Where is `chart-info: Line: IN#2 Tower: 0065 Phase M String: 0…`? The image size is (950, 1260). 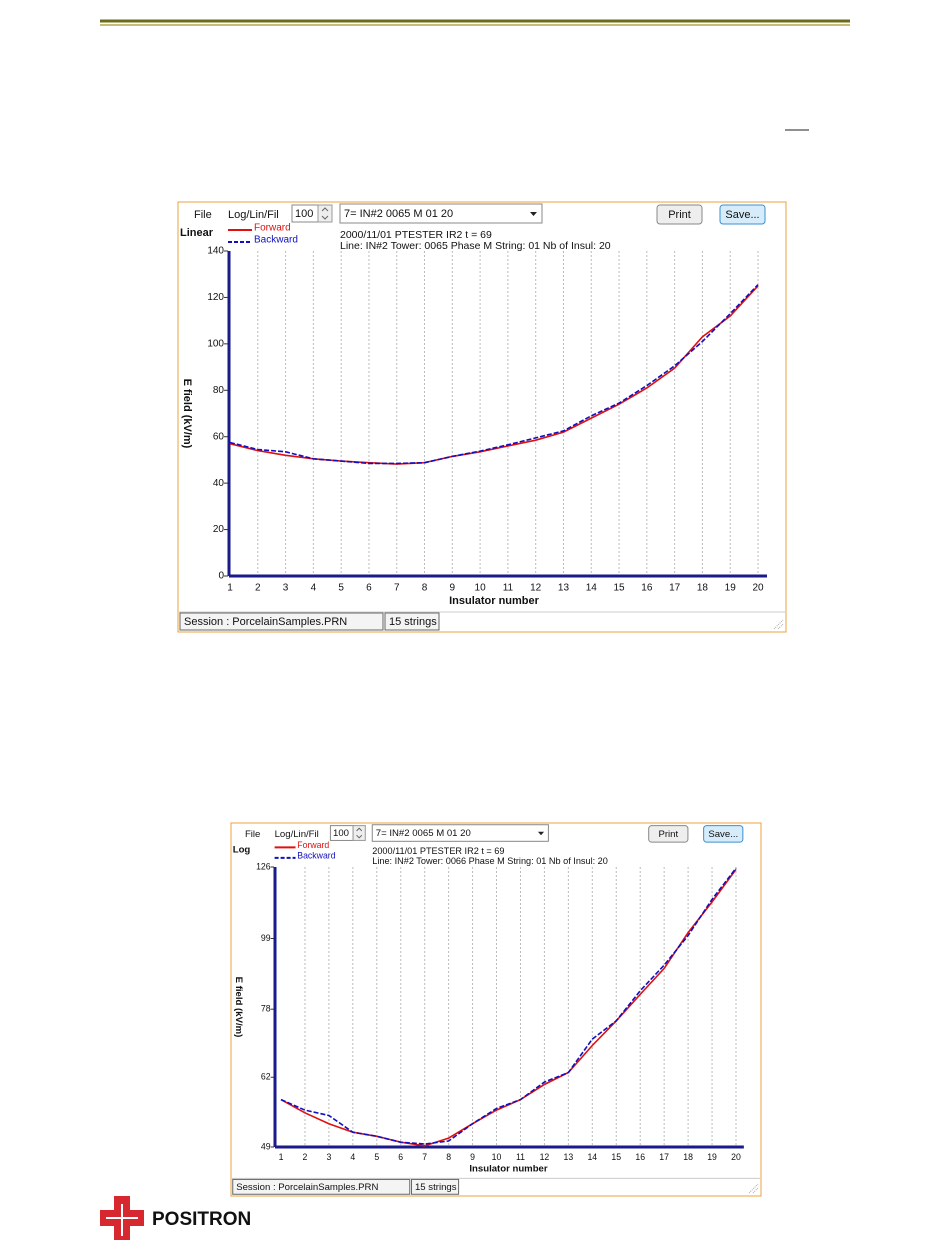
chart-info: Line: IN#2 Tower: 0065 Phase M String: 0… is located at coordinates (475, 246).